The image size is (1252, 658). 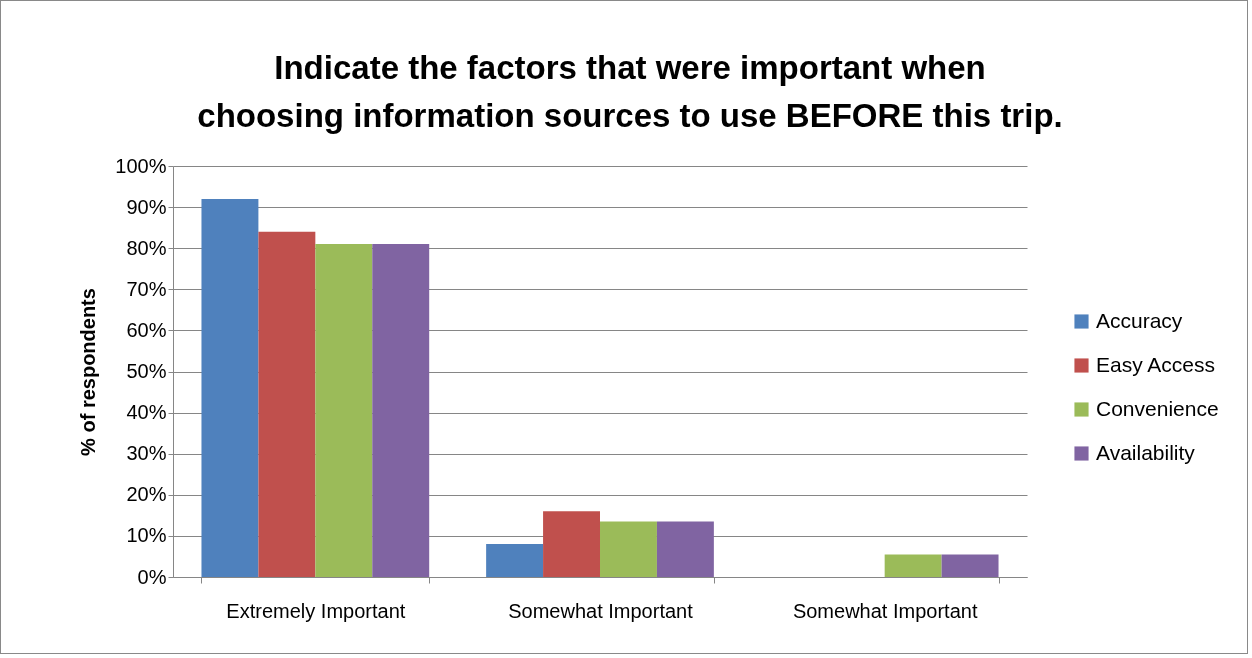 I want to click on y-tick-label: 40%, so click(x=146, y=412).